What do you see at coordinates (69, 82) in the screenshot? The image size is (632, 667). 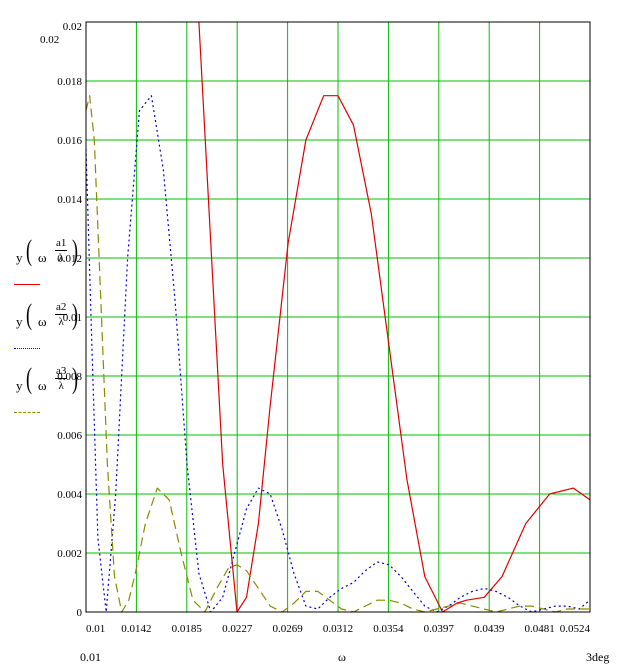 I see `y-tick-label-9: 0.018` at bounding box center [69, 82].